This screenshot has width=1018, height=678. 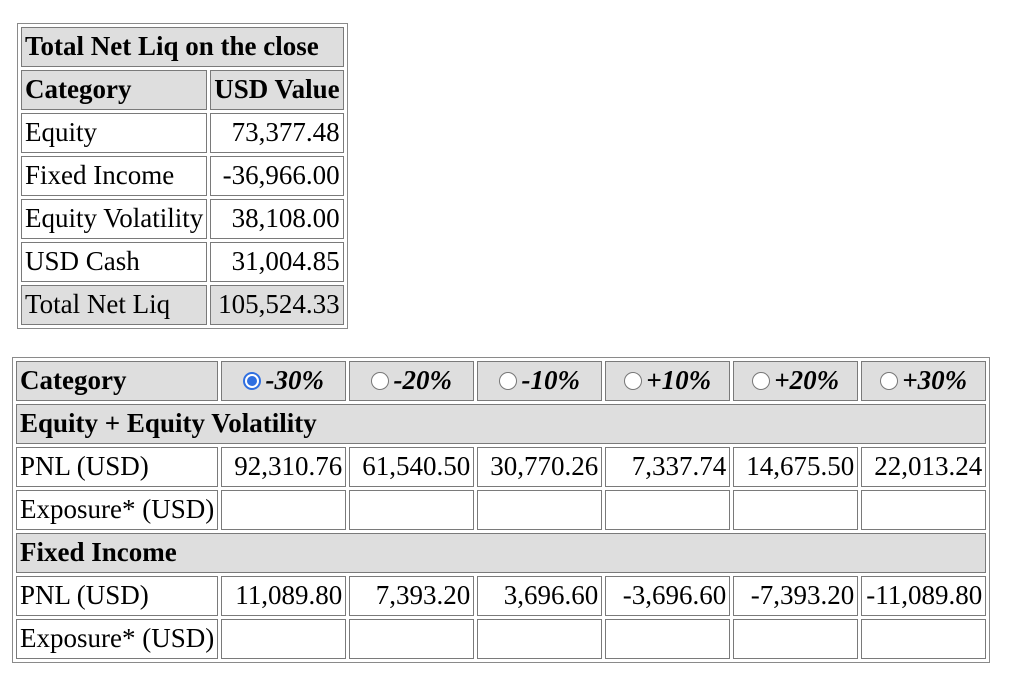 I want to click on net-liq-title: Total Net Liq on the close, so click(x=182, y=47).